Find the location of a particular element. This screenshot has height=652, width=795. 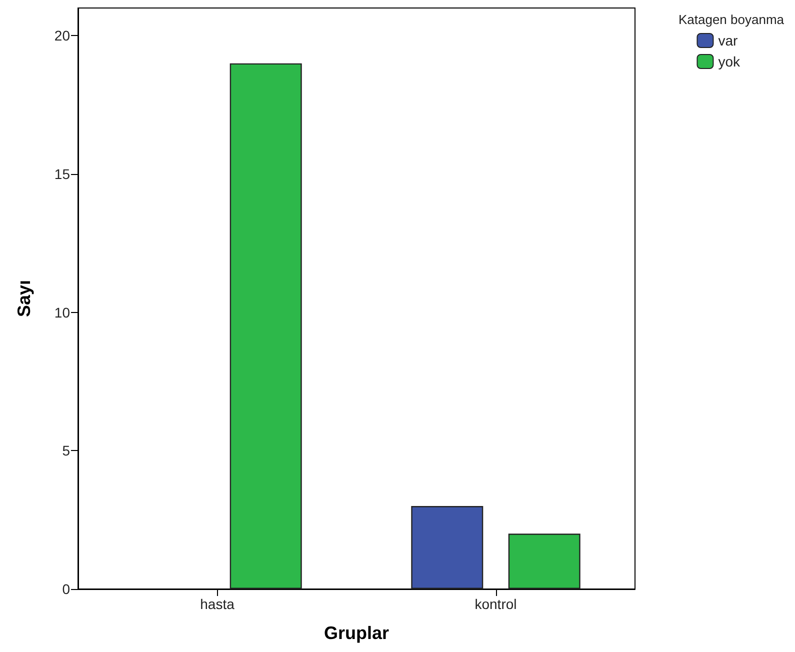

y-tick-label: 10 is located at coordinates (62, 312).